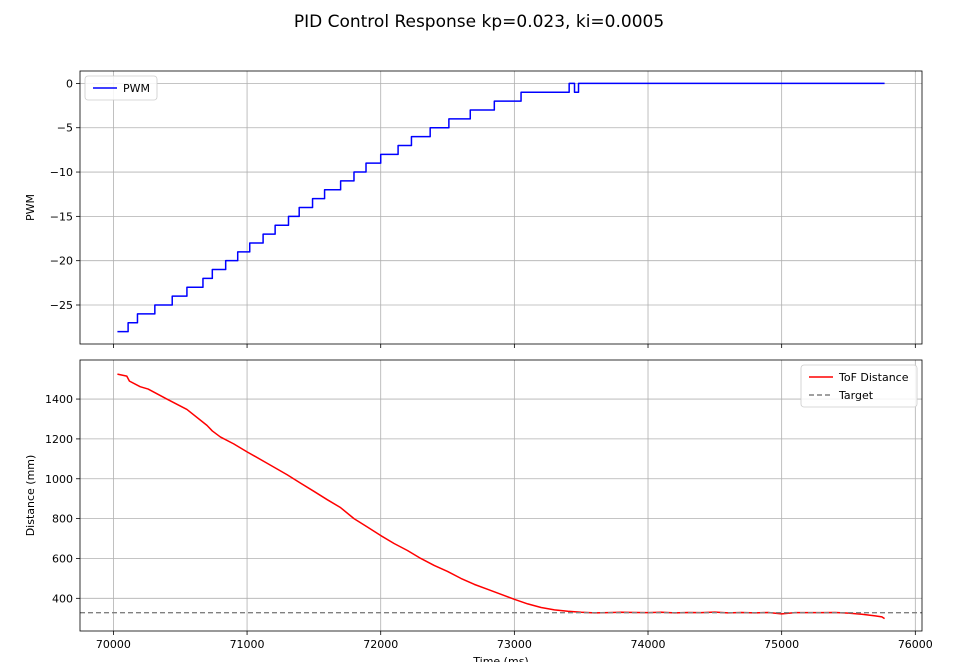 The height and width of the screenshot is (662, 956). Describe the element at coordinates (61, 305) in the screenshot. I see `y-tick-label: −25` at that location.